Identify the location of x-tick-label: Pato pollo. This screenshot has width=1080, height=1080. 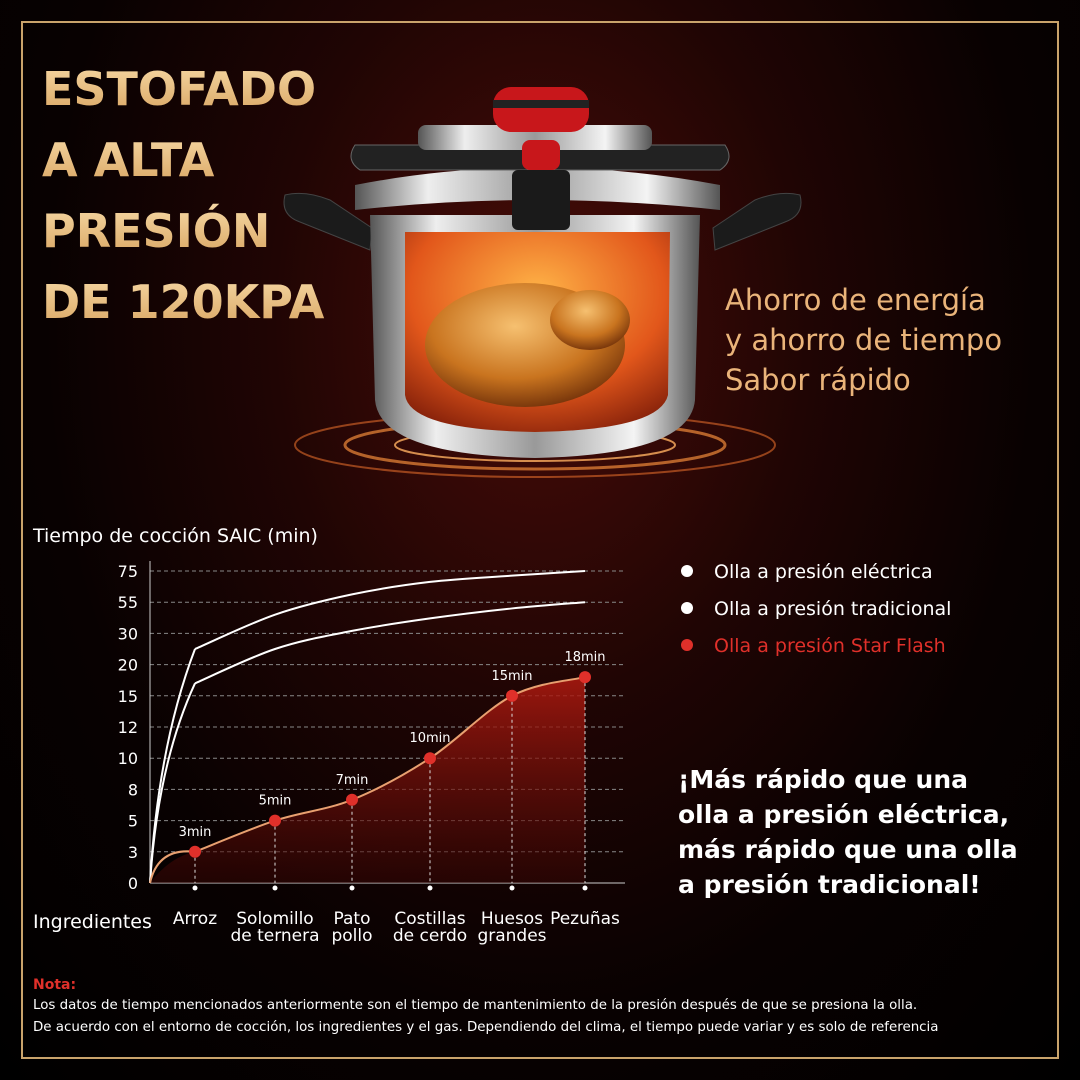
(352, 927).